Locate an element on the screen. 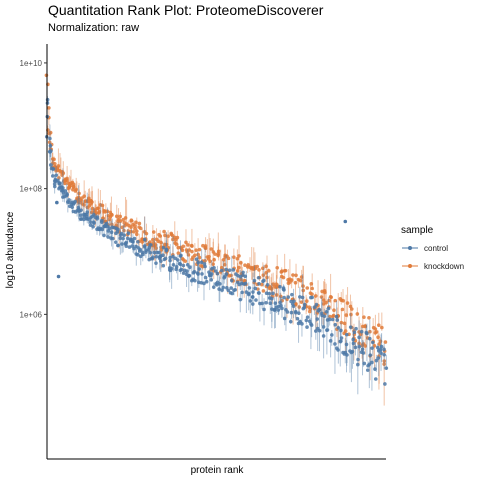  legend-key-dot is located at coordinates (410, 266).